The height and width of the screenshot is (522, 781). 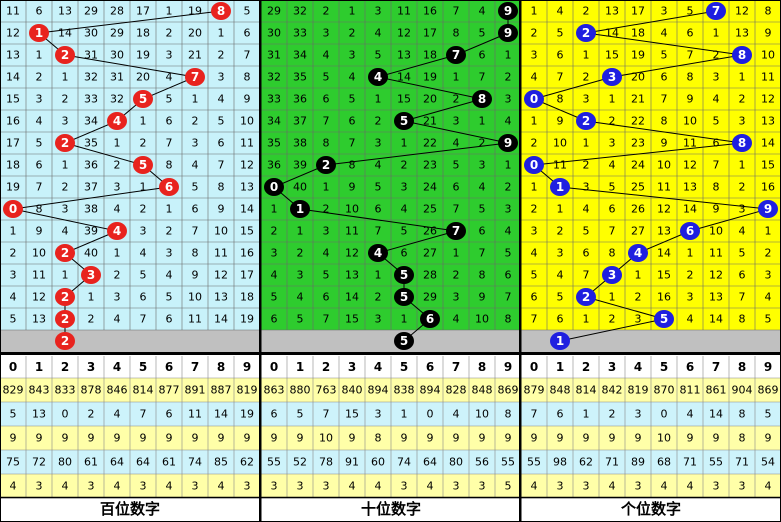 What do you see at coordinates (143, 77) in the screenshot?
I see `miss-count: 20` at bounding box center [143, 77].